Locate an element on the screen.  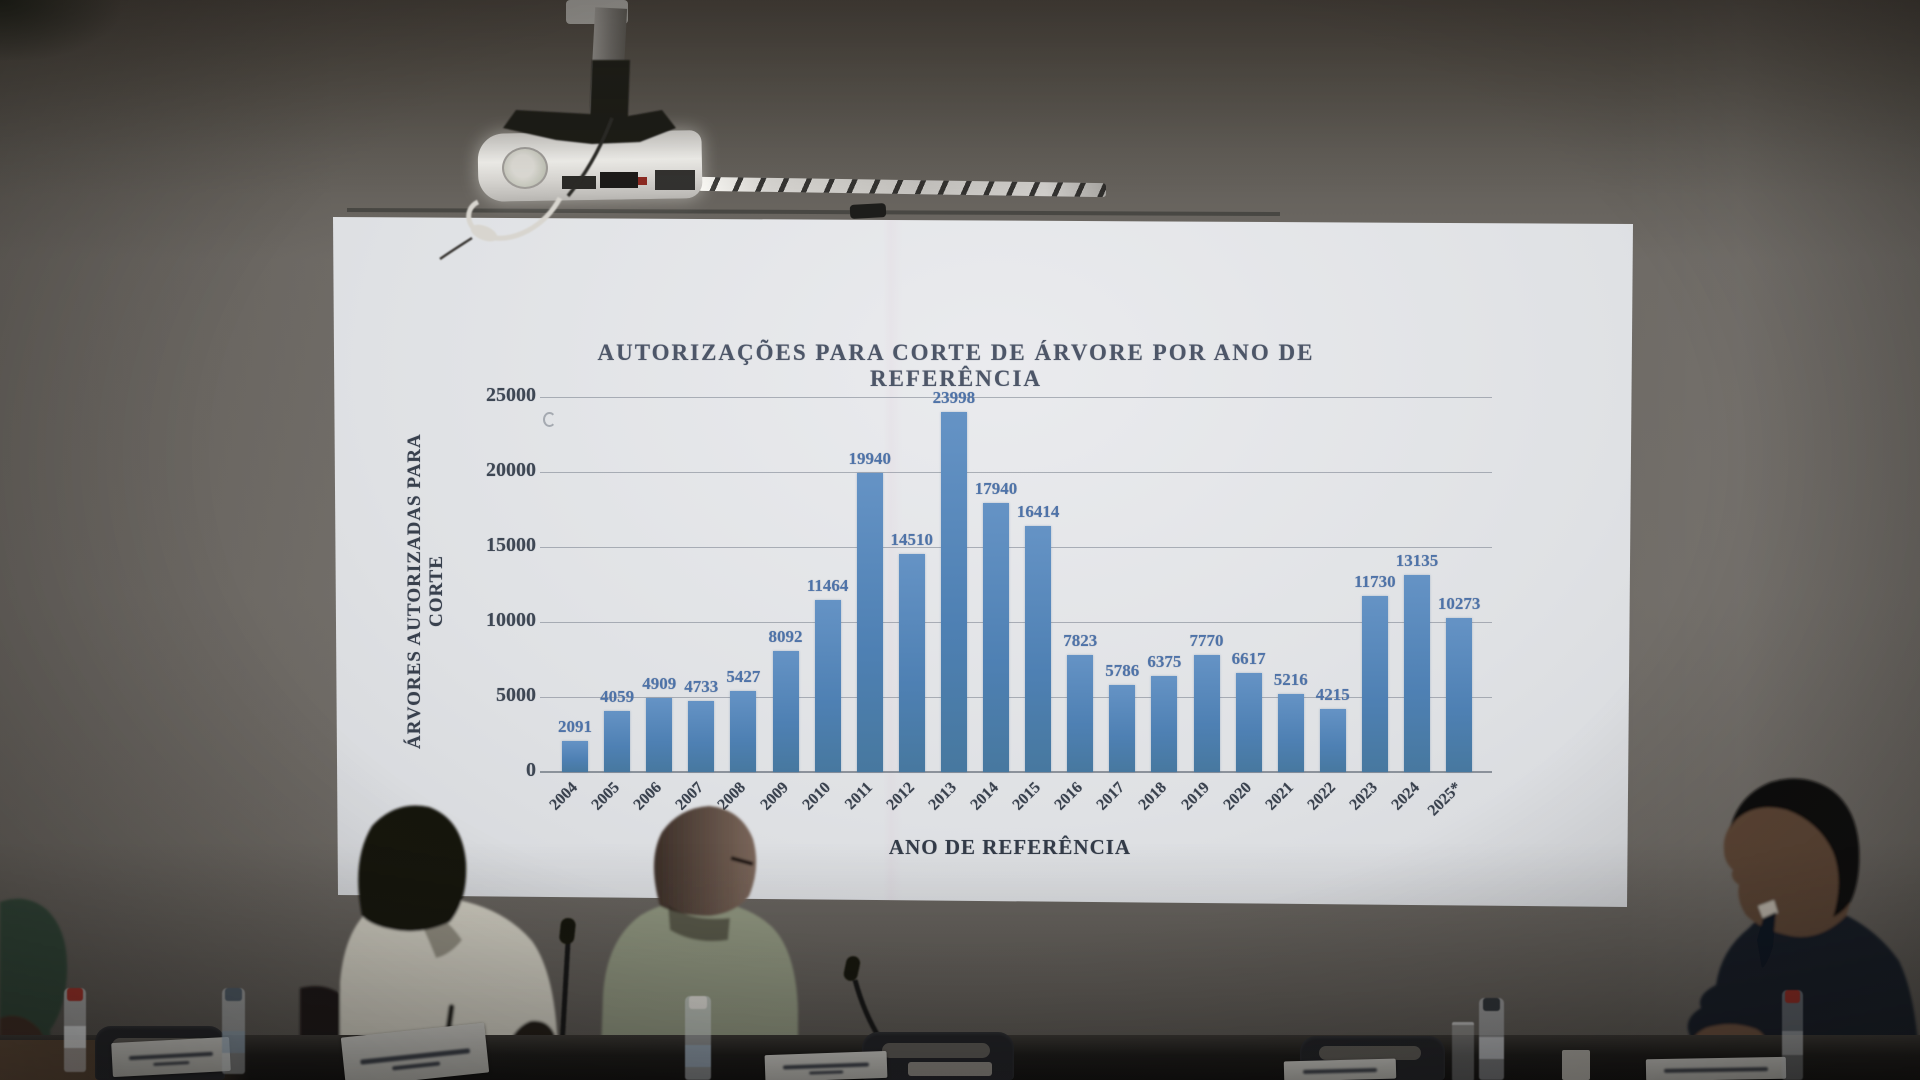
bar-value-label: 6617 is located at coordinates (1248, 658).